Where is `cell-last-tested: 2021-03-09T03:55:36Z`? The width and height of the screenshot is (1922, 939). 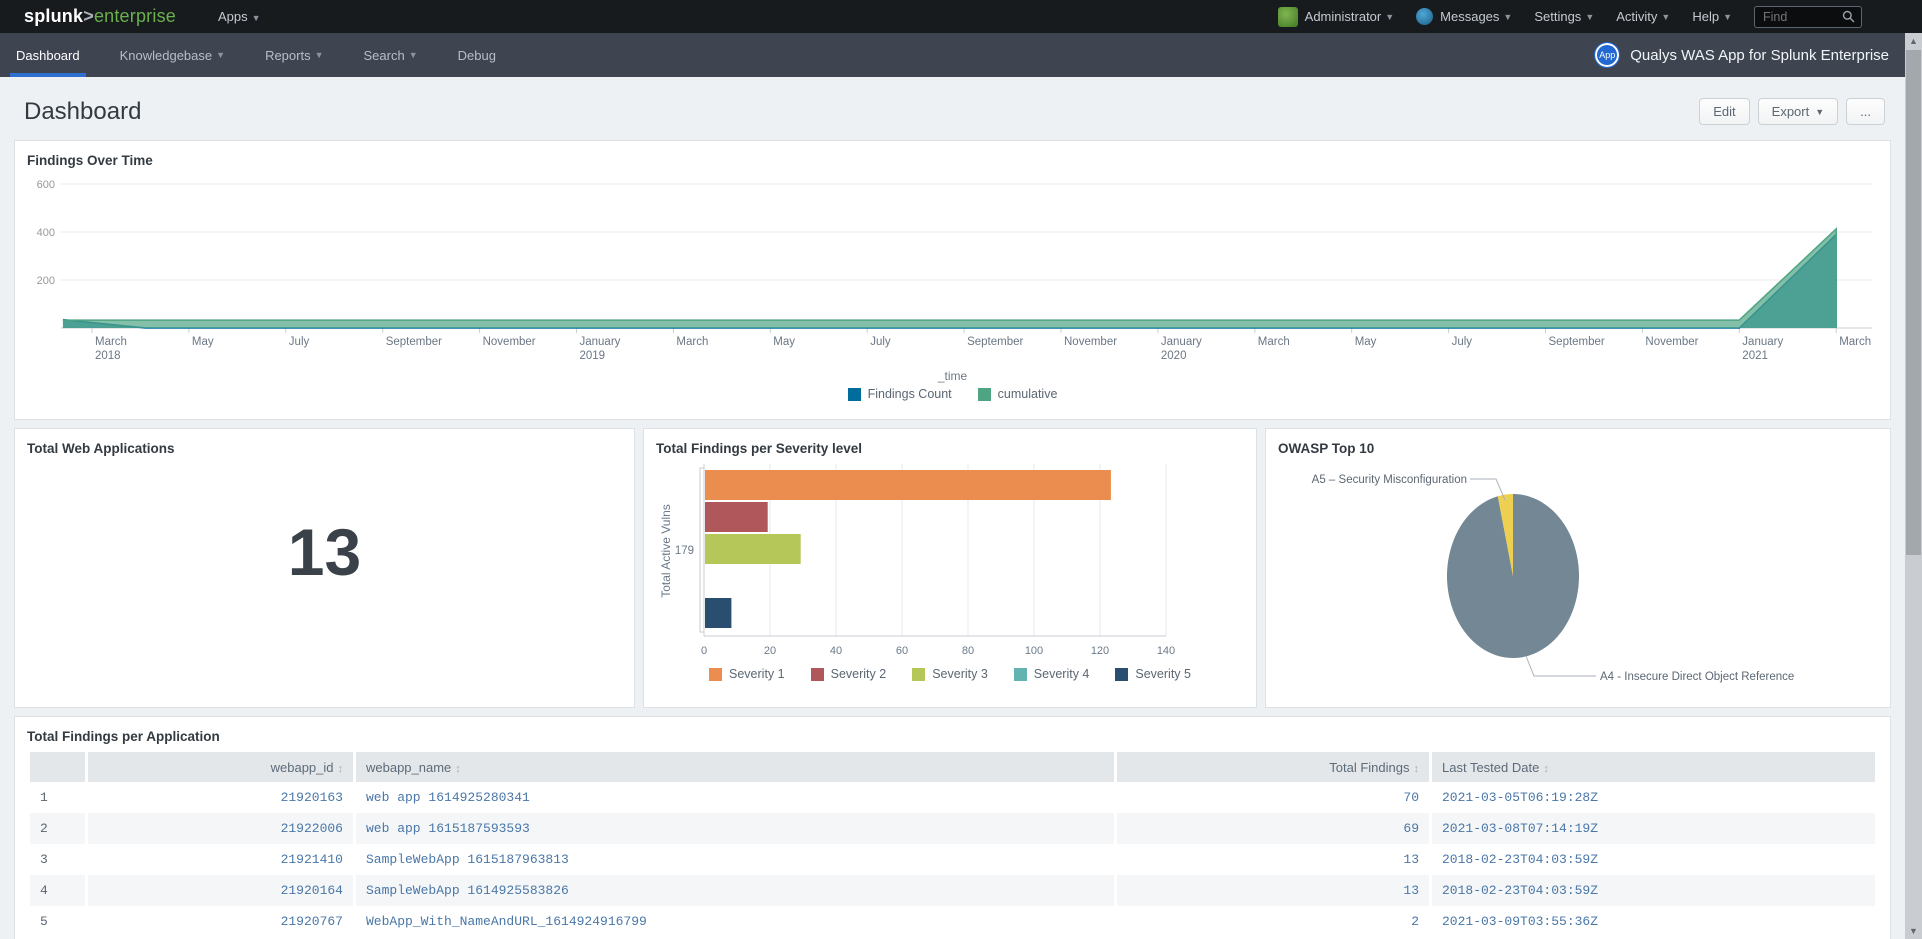 cell-last-tested: 2021-03-09T03:55:36Z is located at coordinates (1653, 921).